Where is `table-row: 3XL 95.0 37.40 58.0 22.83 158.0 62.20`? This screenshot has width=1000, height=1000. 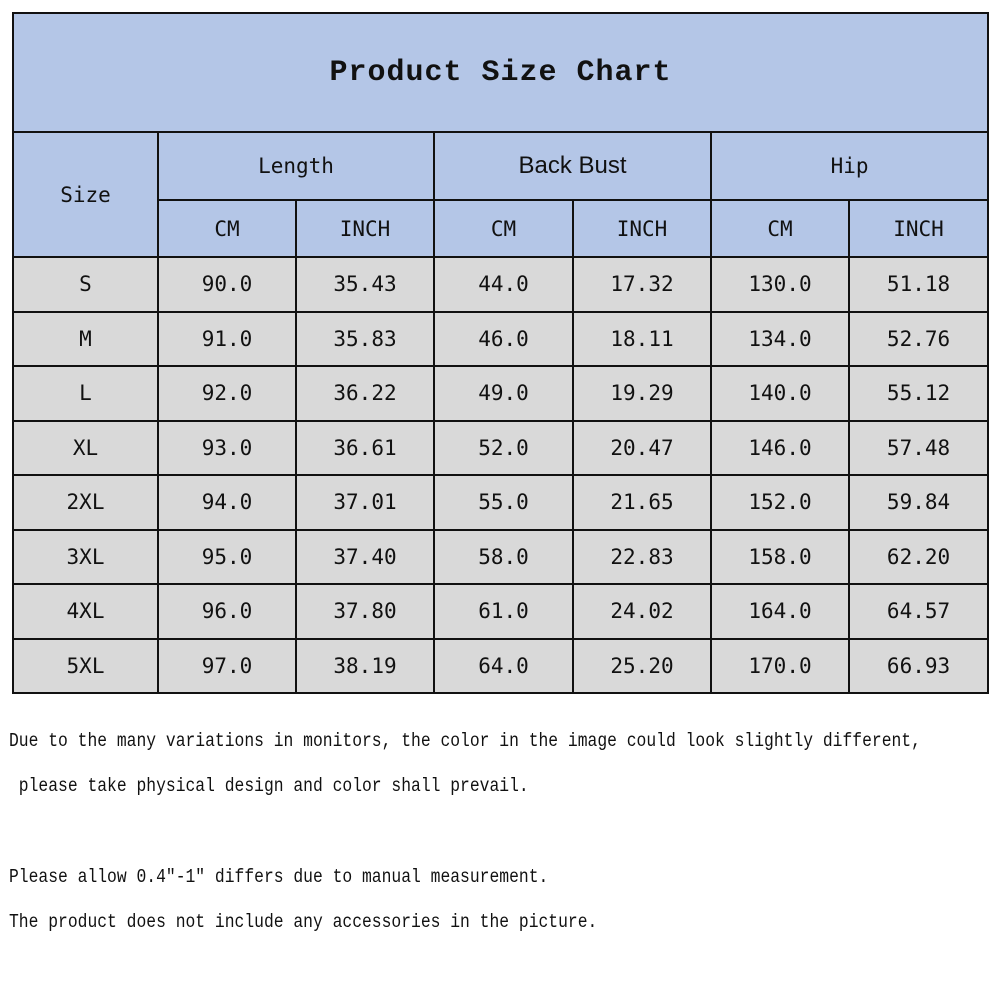 table-row: 3XL 95.0 37.40 58.0 22.83 158.0 62.20 is located at coordinates (501, 556).